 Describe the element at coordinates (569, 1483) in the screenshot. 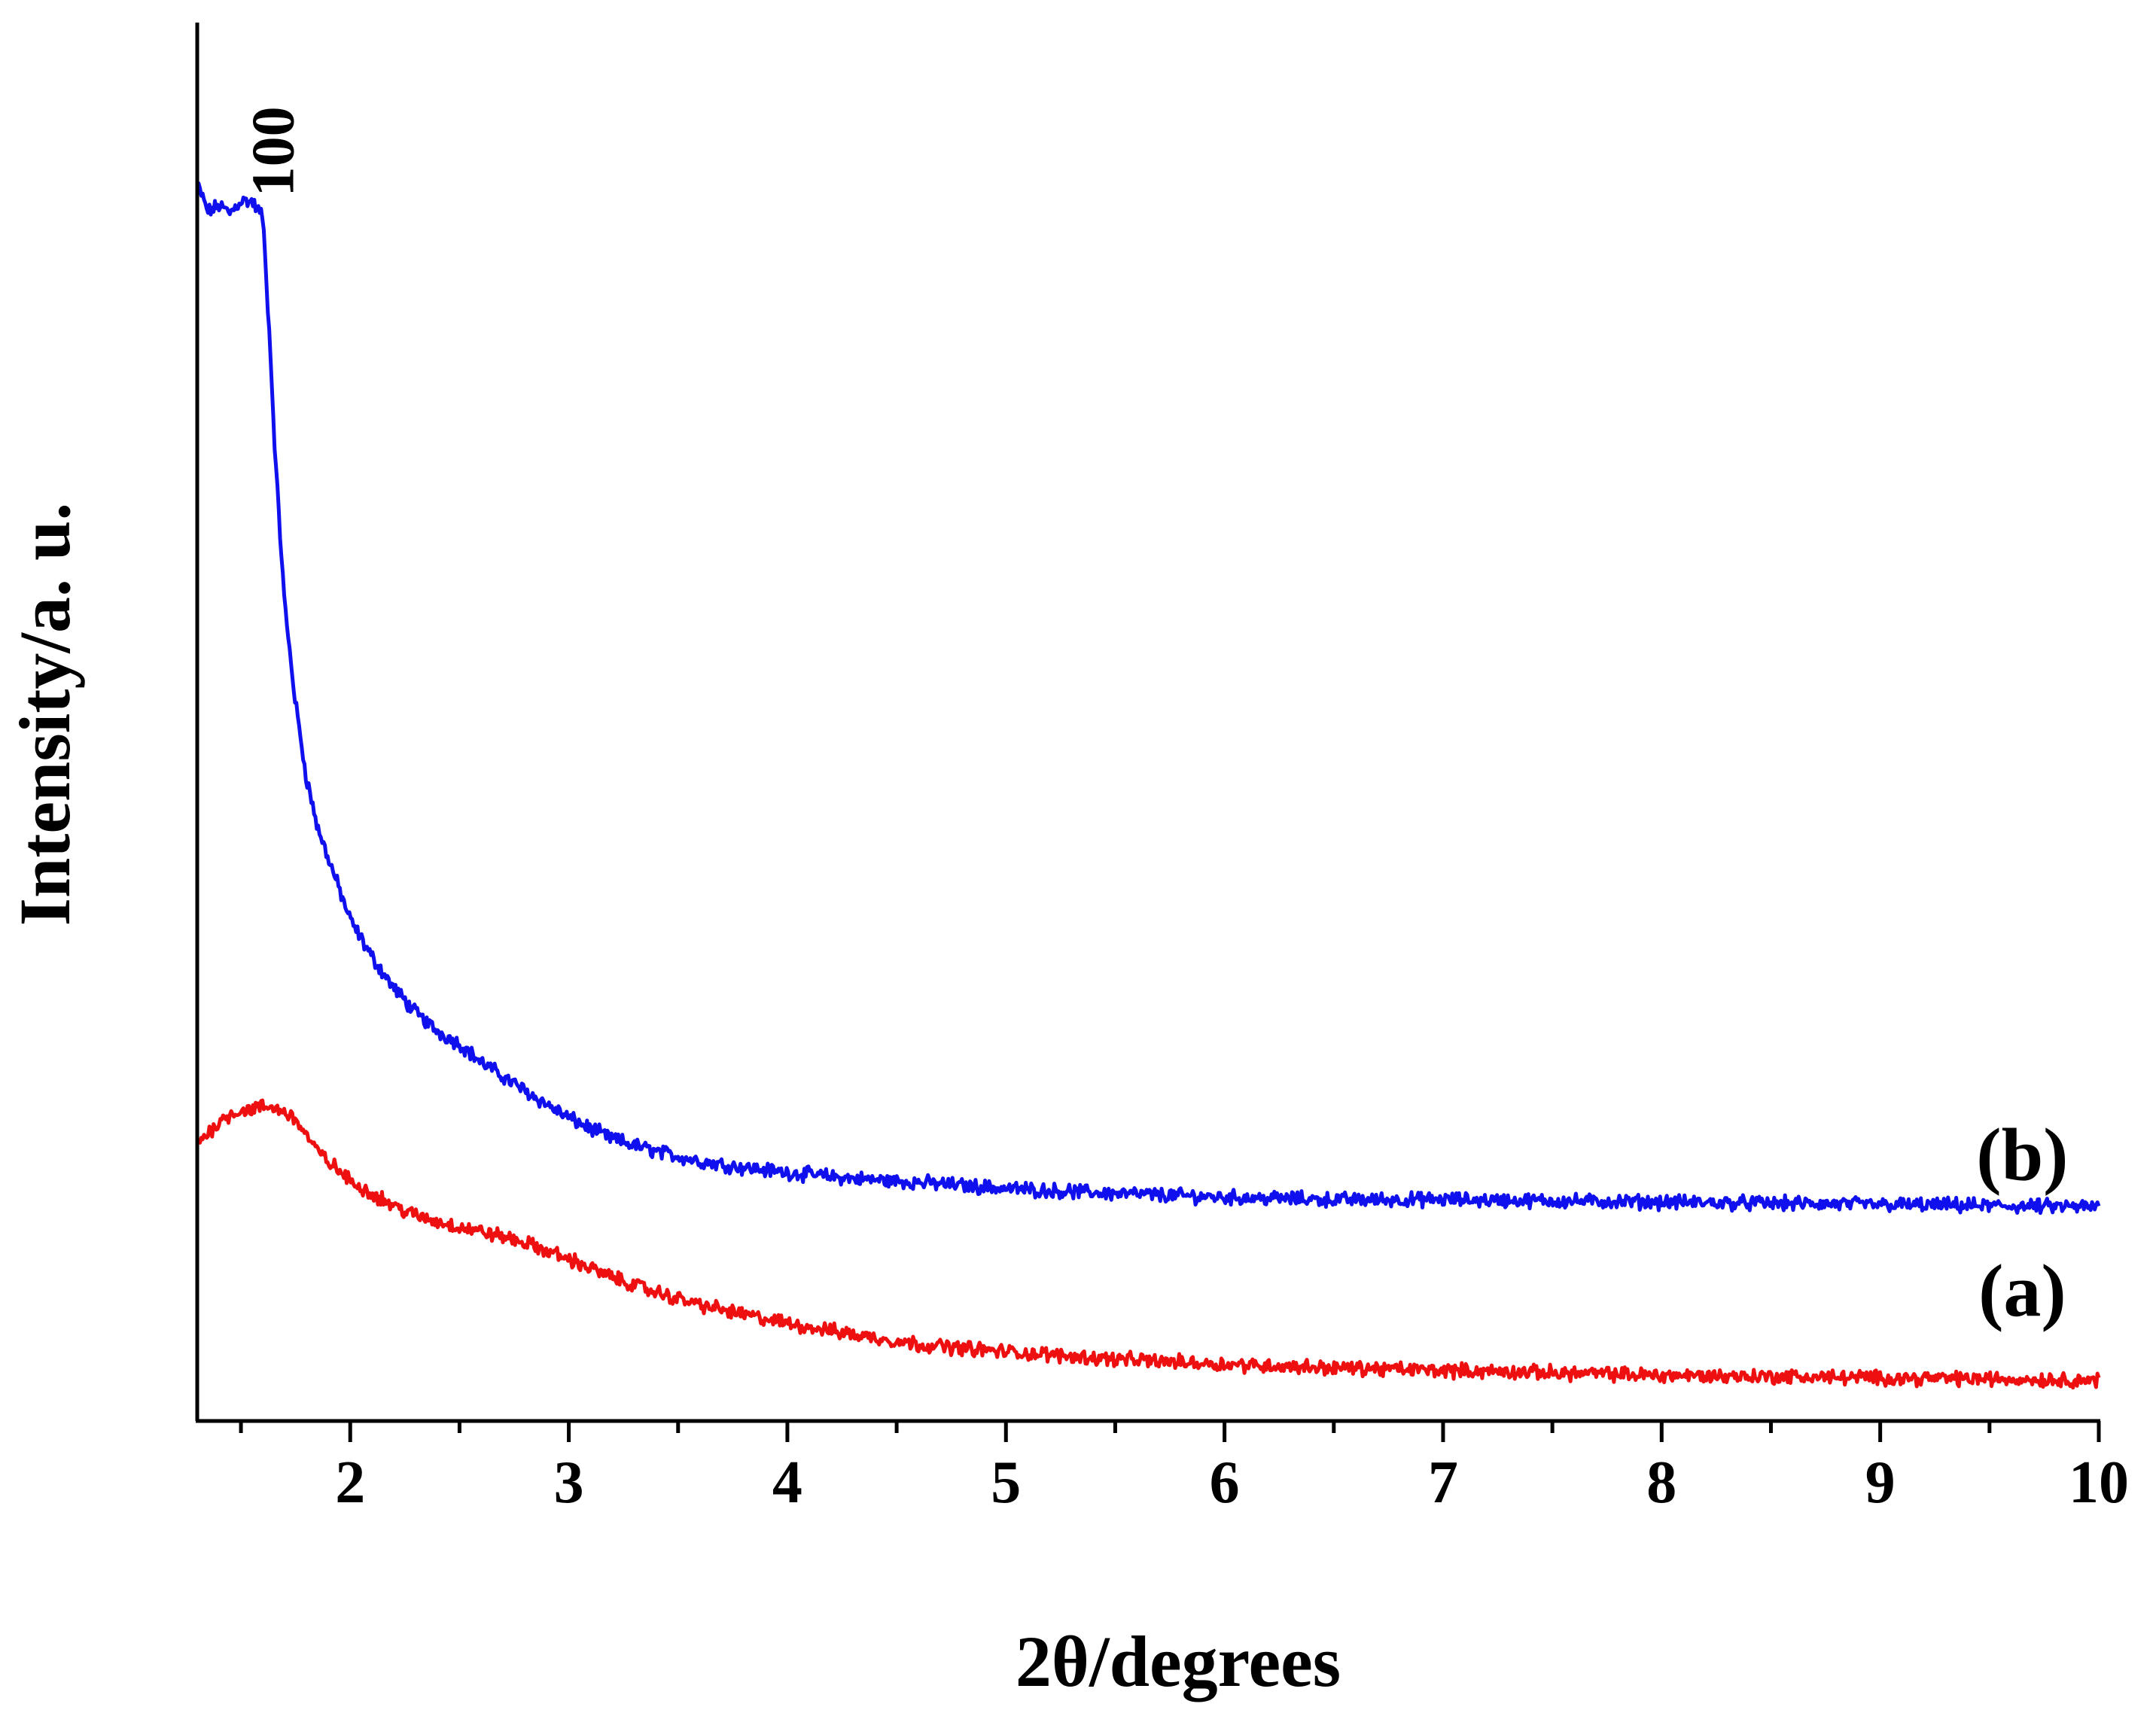

I see `x-tick-label: 3` at that location.